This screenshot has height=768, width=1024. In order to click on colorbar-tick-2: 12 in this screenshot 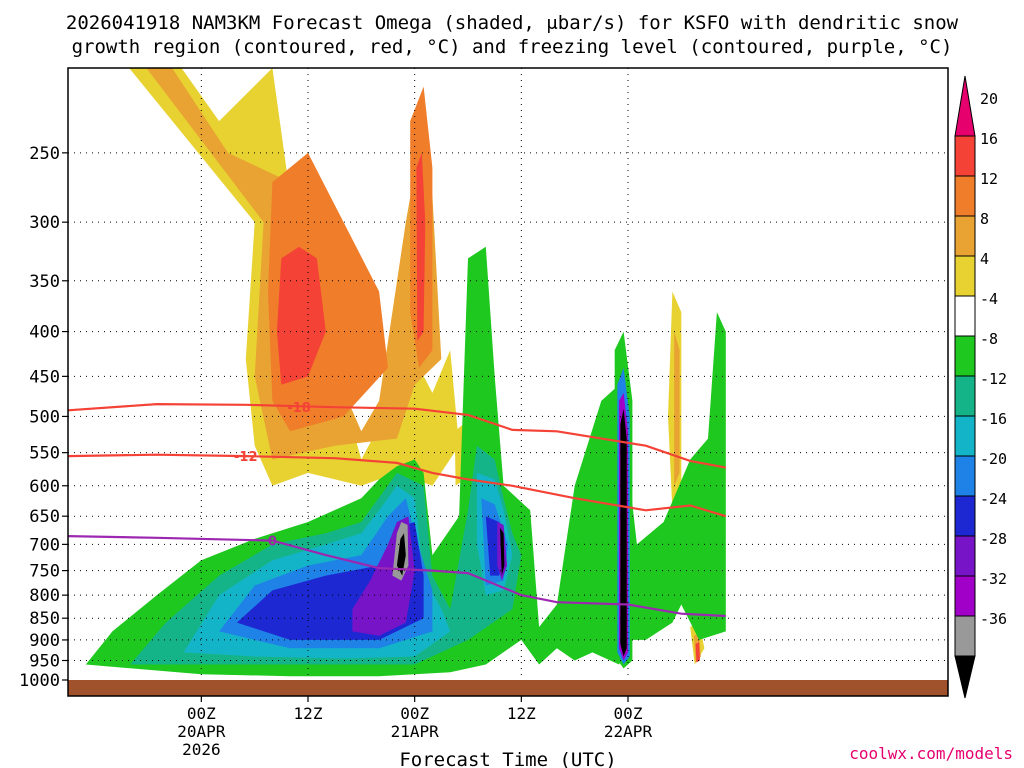, I will do `click(989, 179)`.